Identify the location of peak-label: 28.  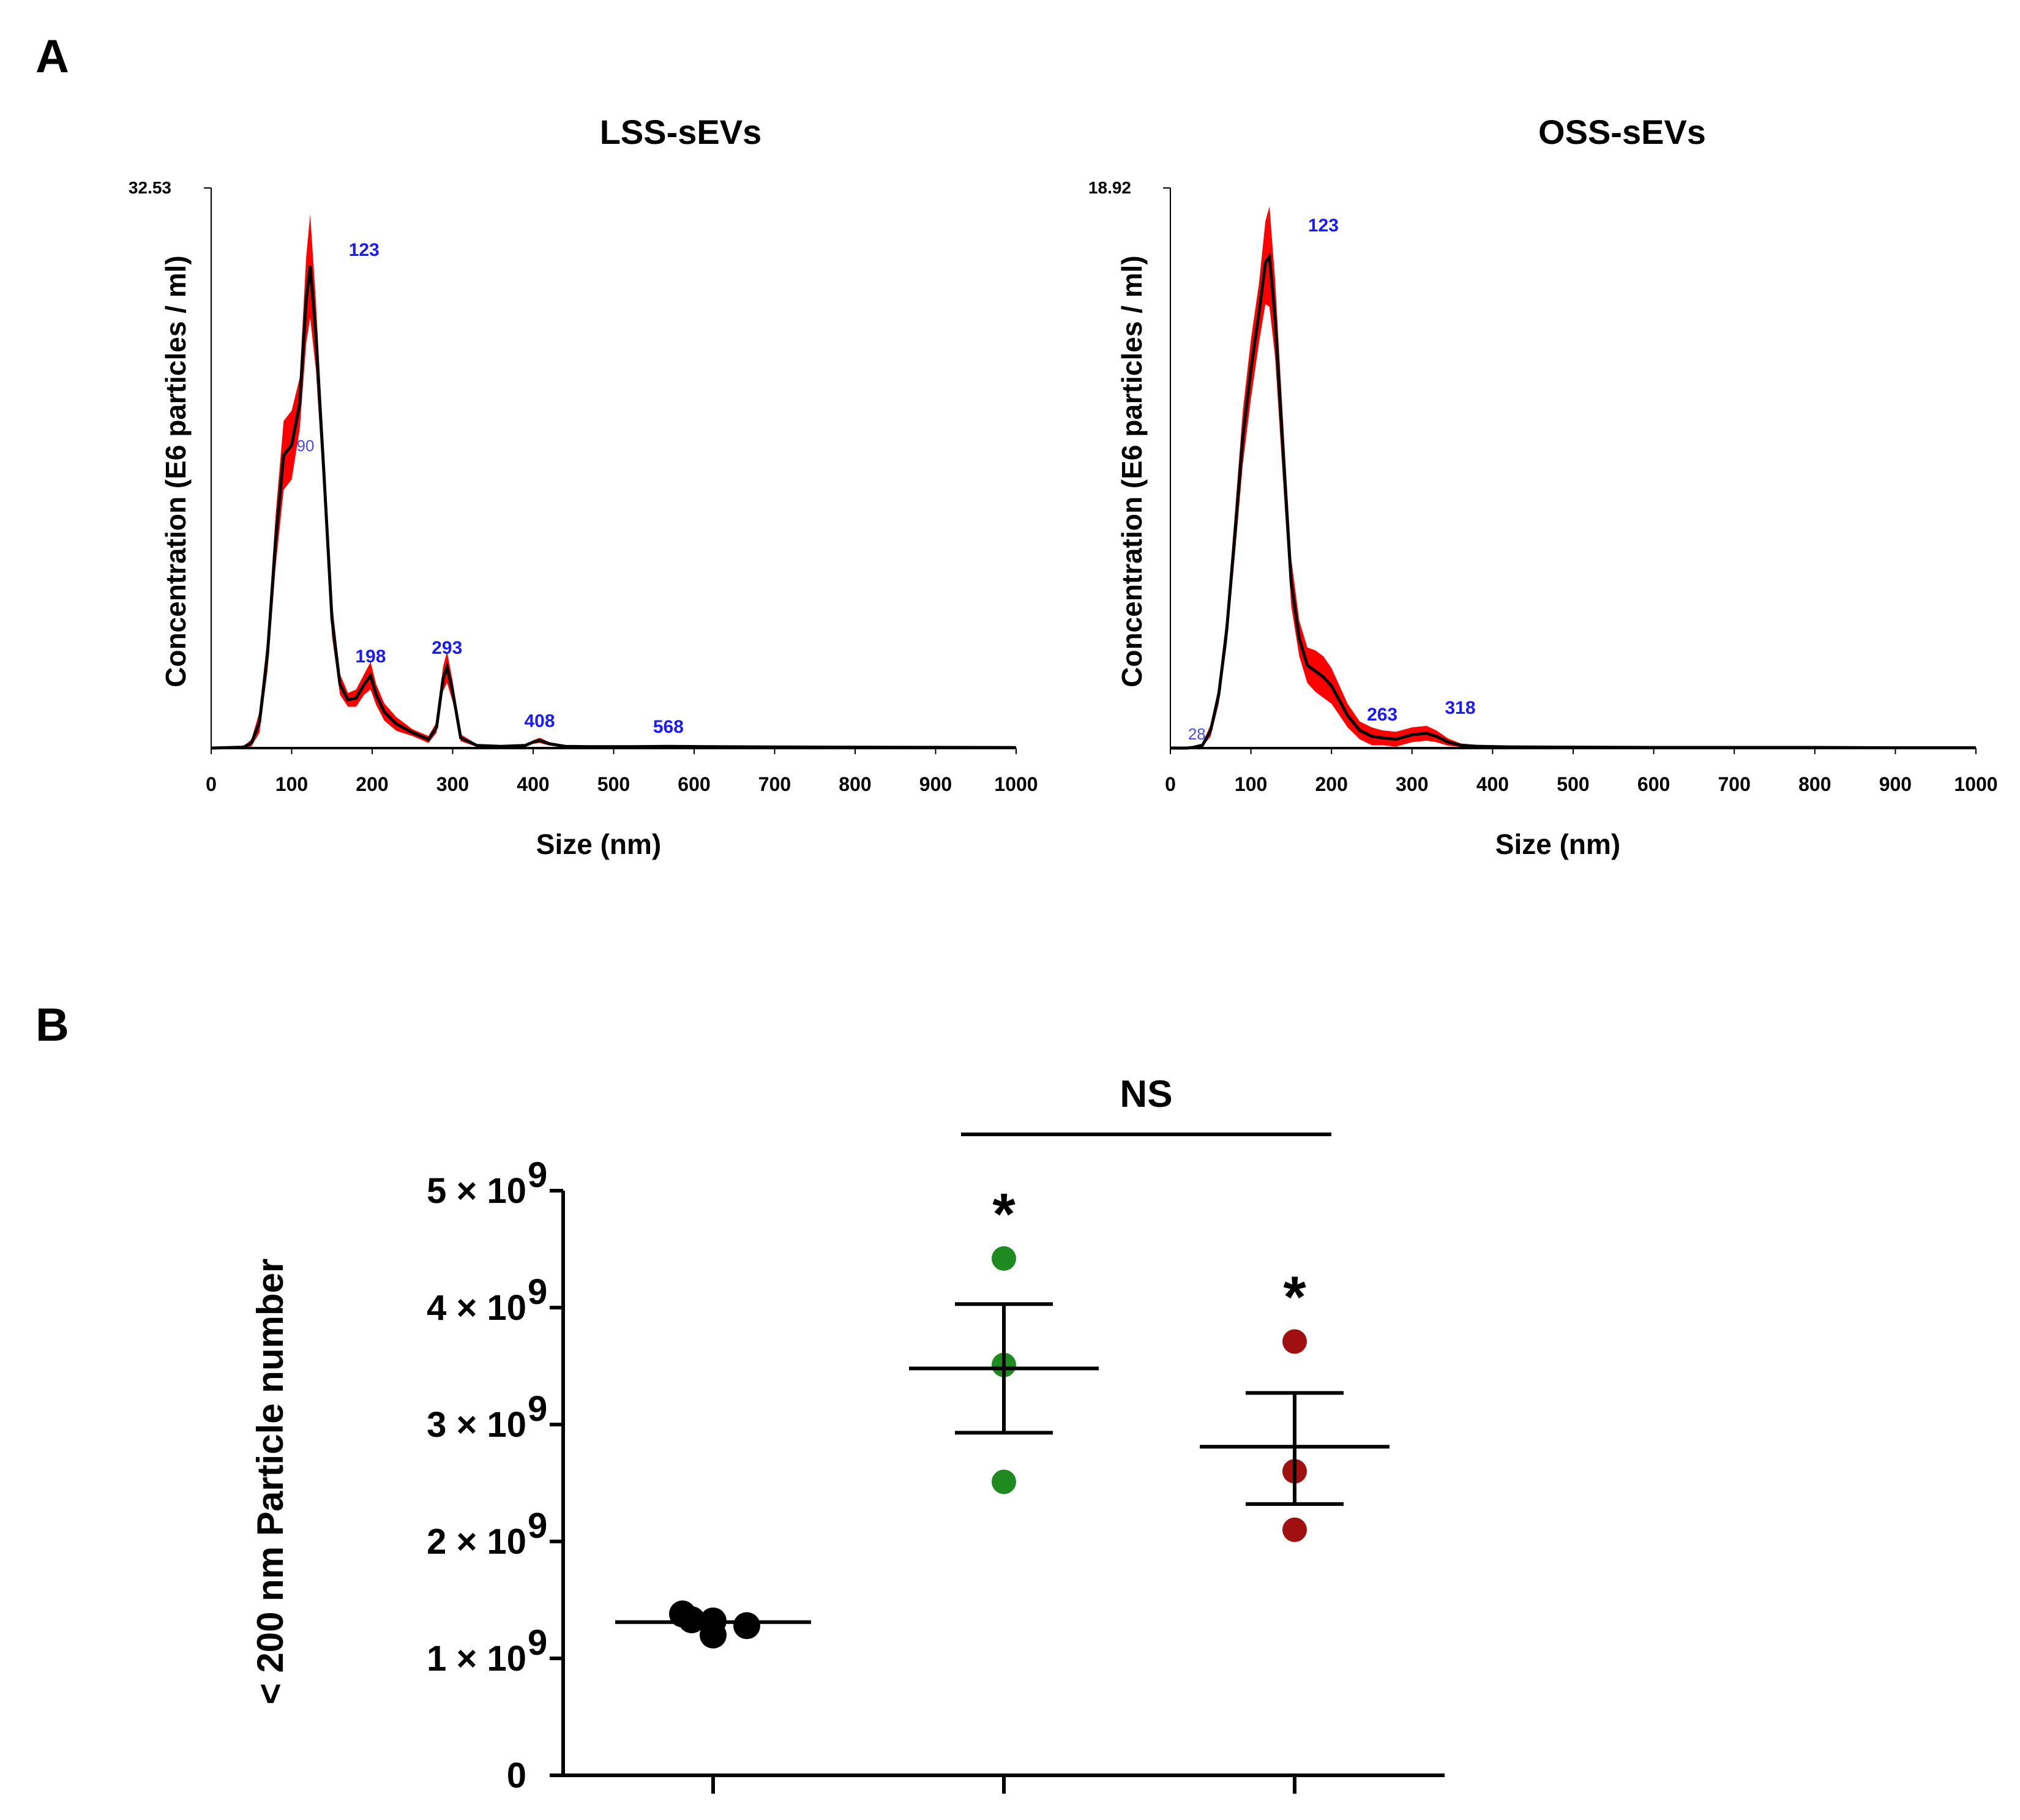
(1197, 734).